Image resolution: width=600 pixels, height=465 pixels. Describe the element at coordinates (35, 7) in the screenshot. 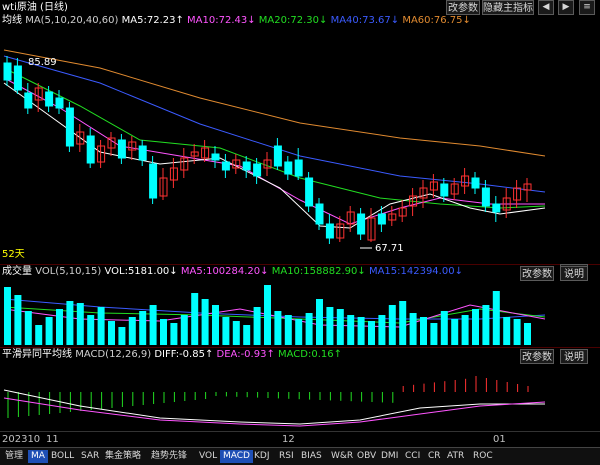

I see `chart-title: wti原油 (日线)` at that location.